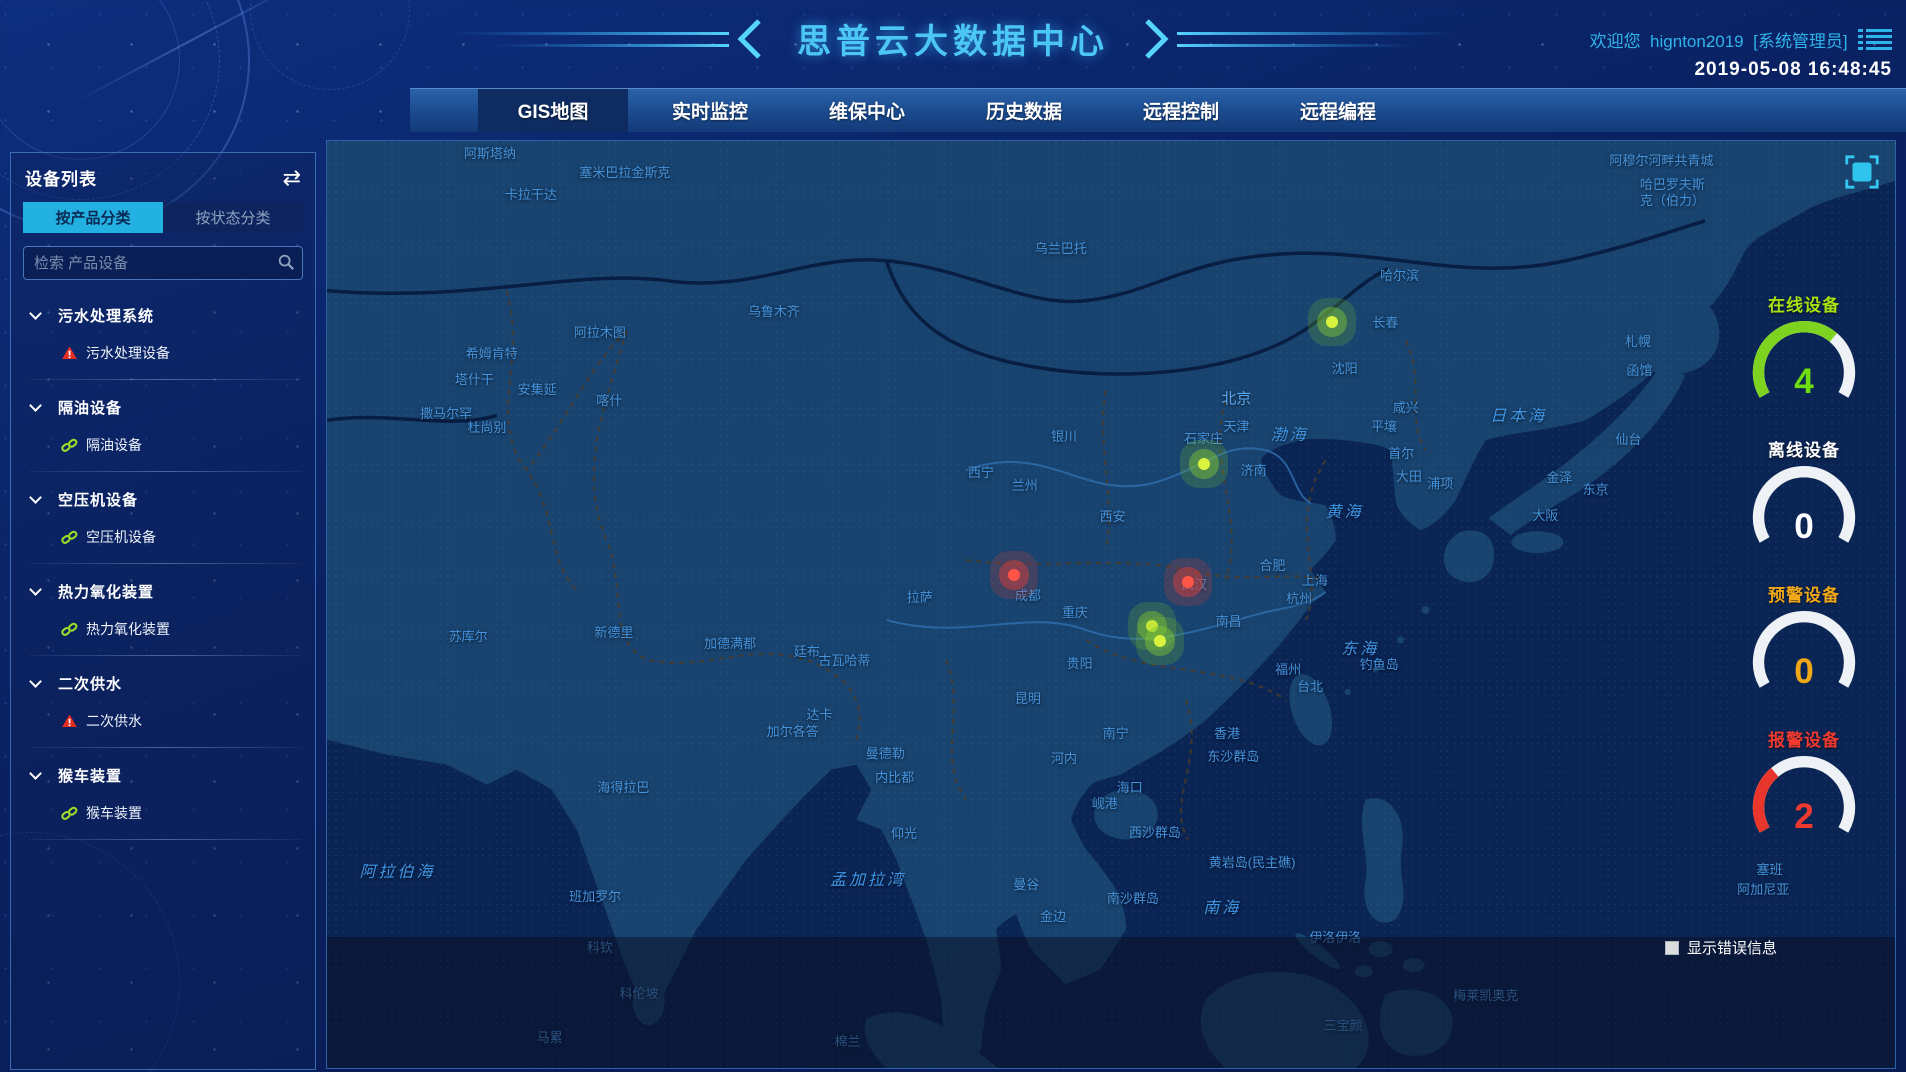  I want to click on nav-tab: 历史数据, so click(1023, 112).